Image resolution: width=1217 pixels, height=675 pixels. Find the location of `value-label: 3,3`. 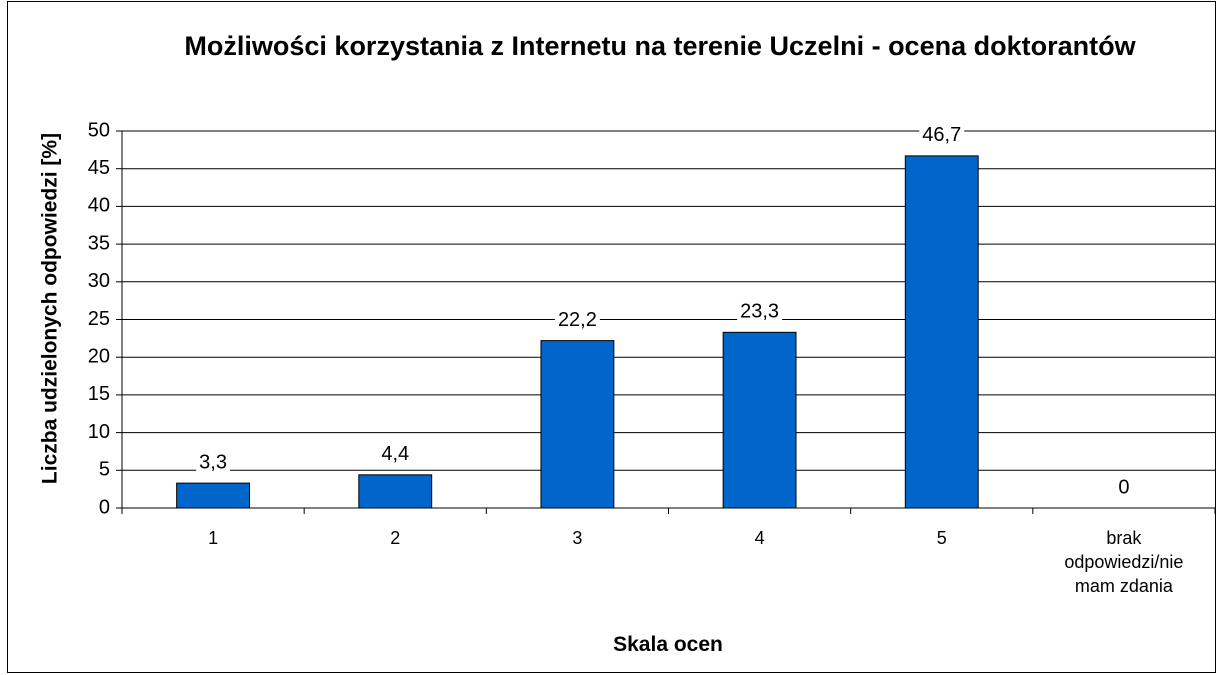

value-label: 3,3 is located at coordinates (213, 462).